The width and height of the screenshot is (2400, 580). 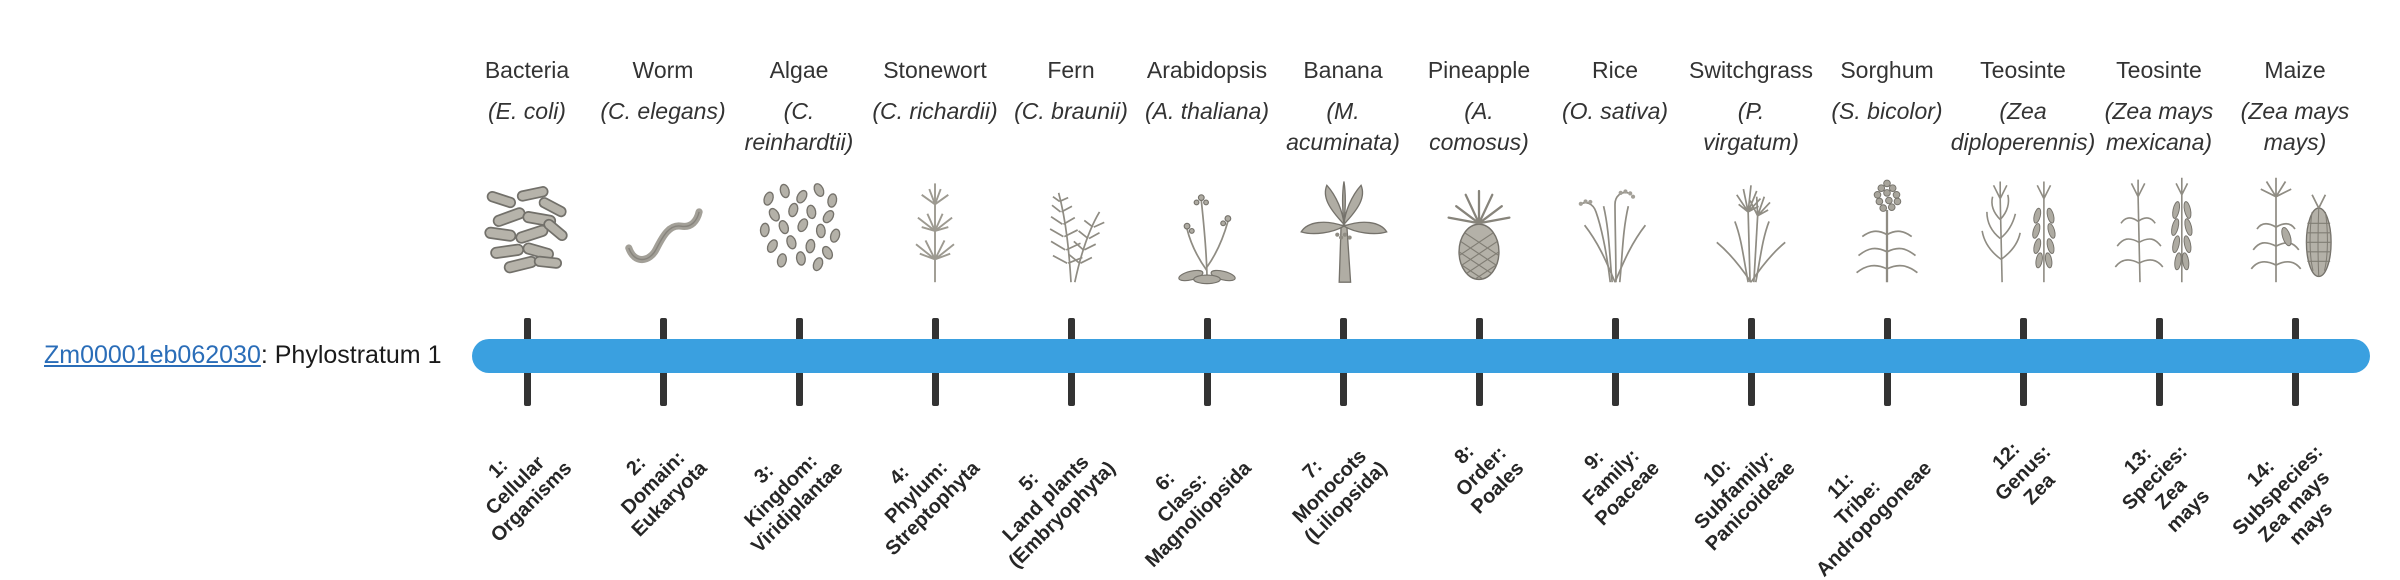 What do you see at coordinates (528, 499) in the screenshot?
I see `phylostratum-label: 1: Cellular Organisms` at bounding box center [528, 499].